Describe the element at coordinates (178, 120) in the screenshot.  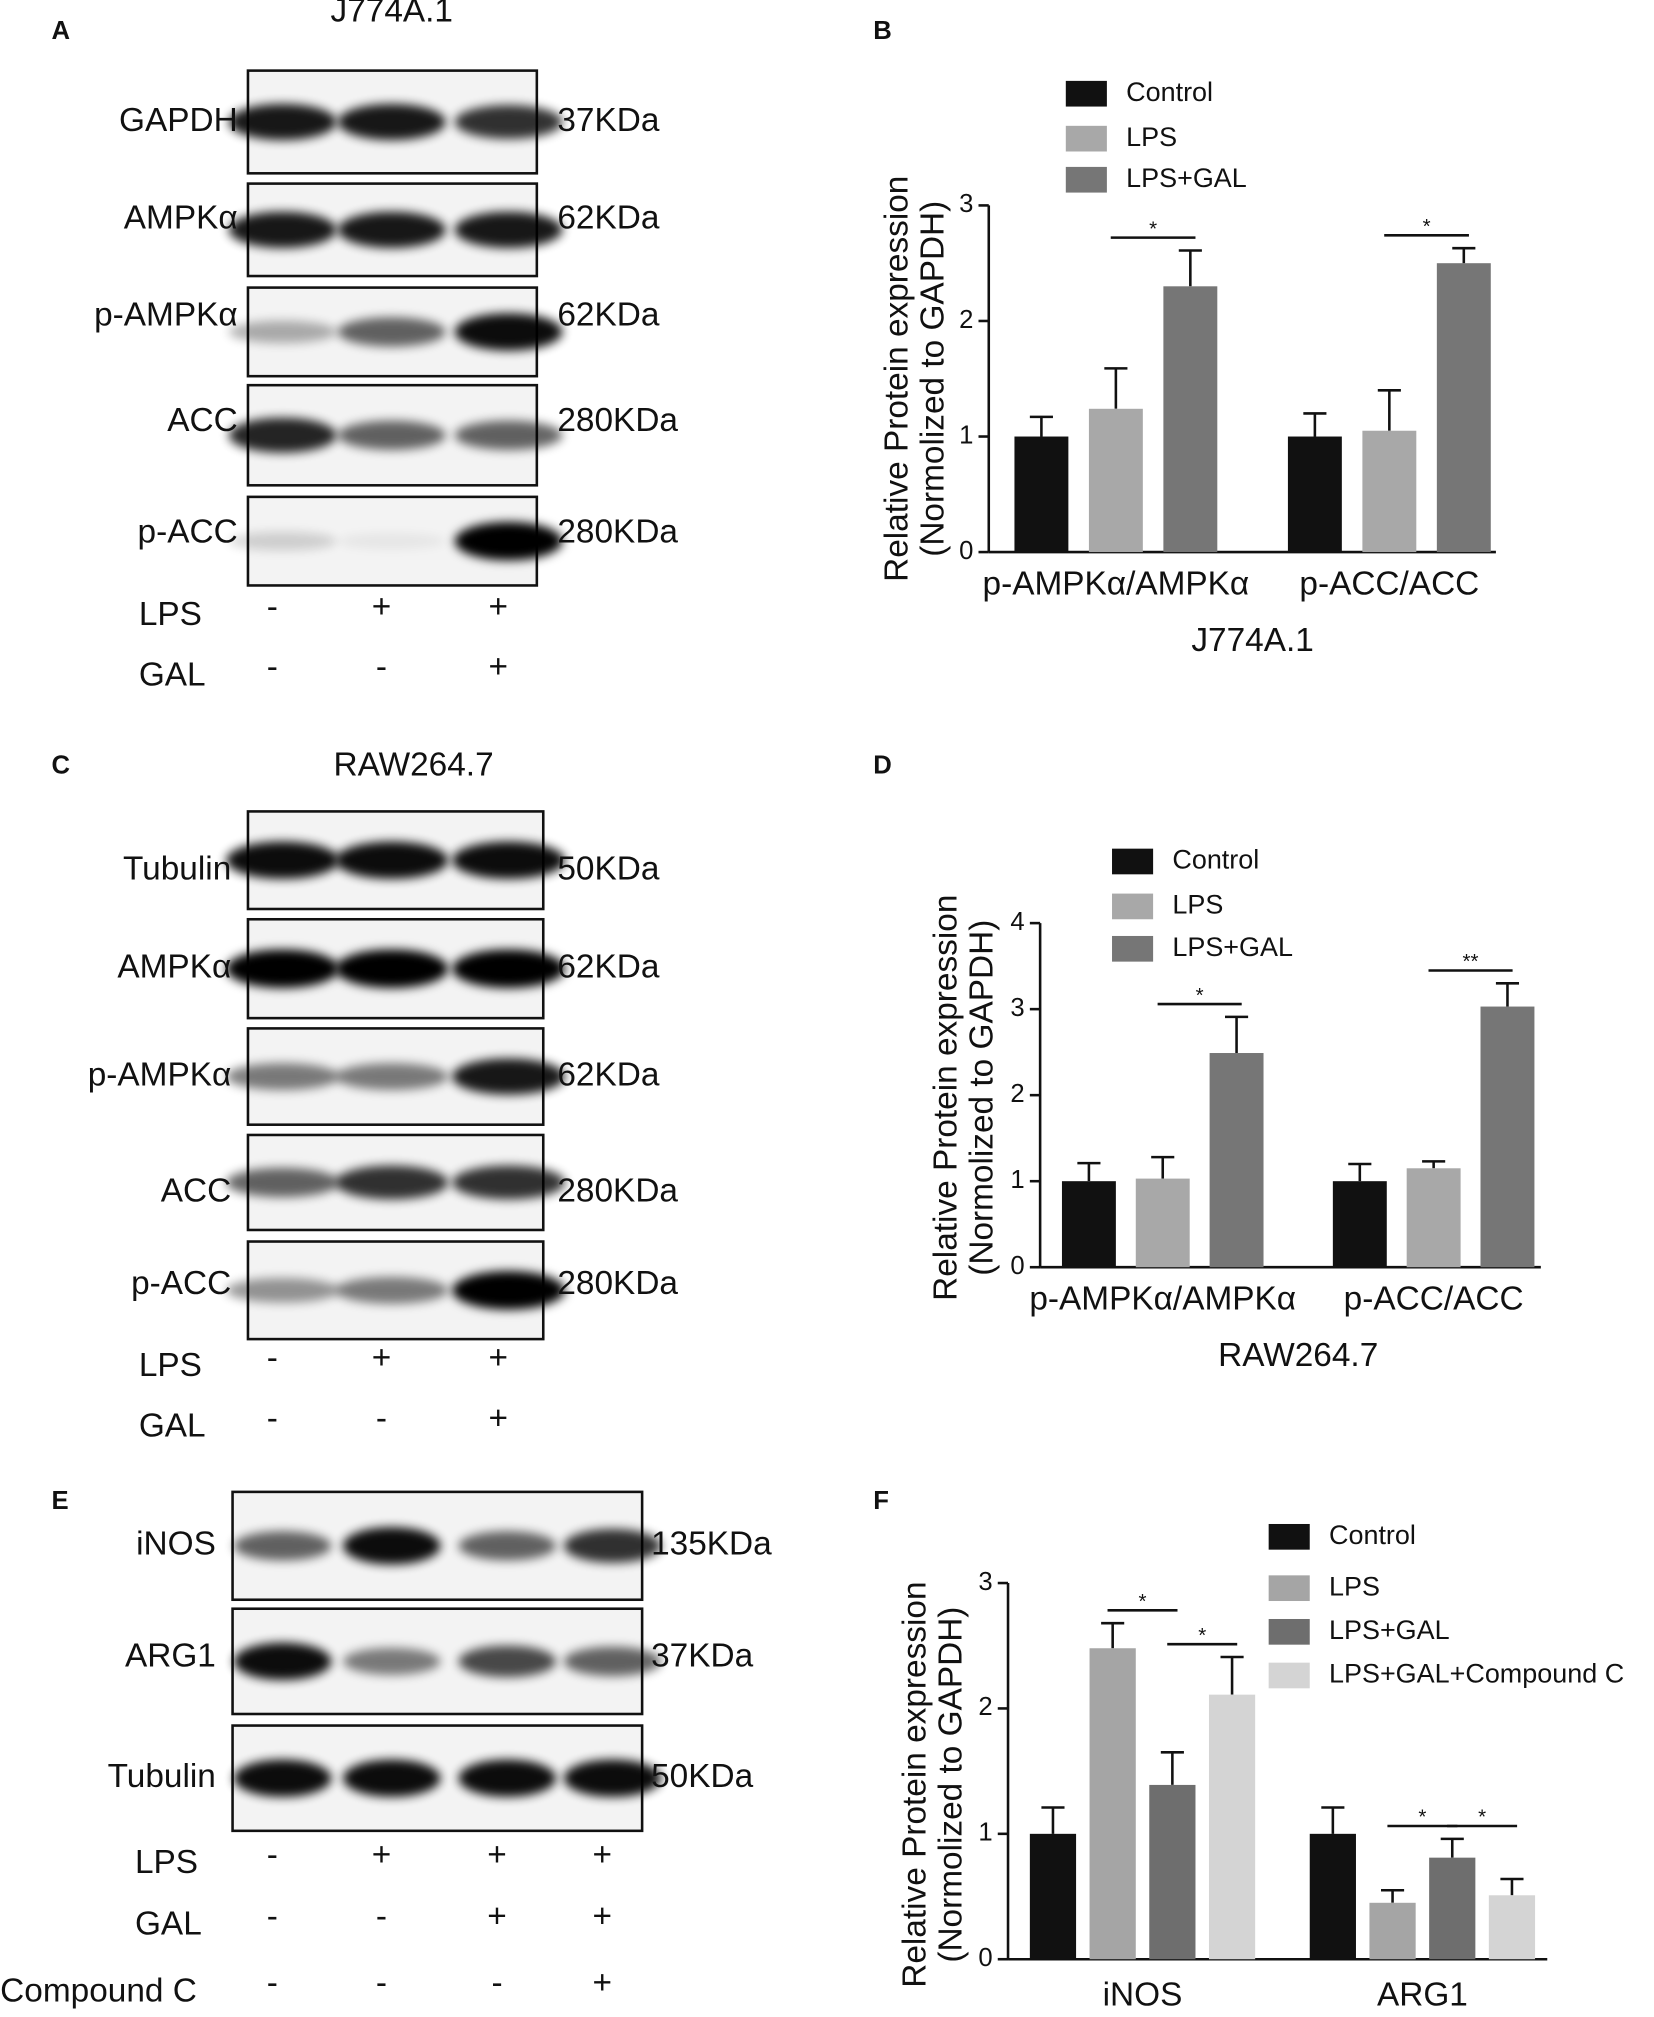
I see `band-label: GAPDH` at that location.